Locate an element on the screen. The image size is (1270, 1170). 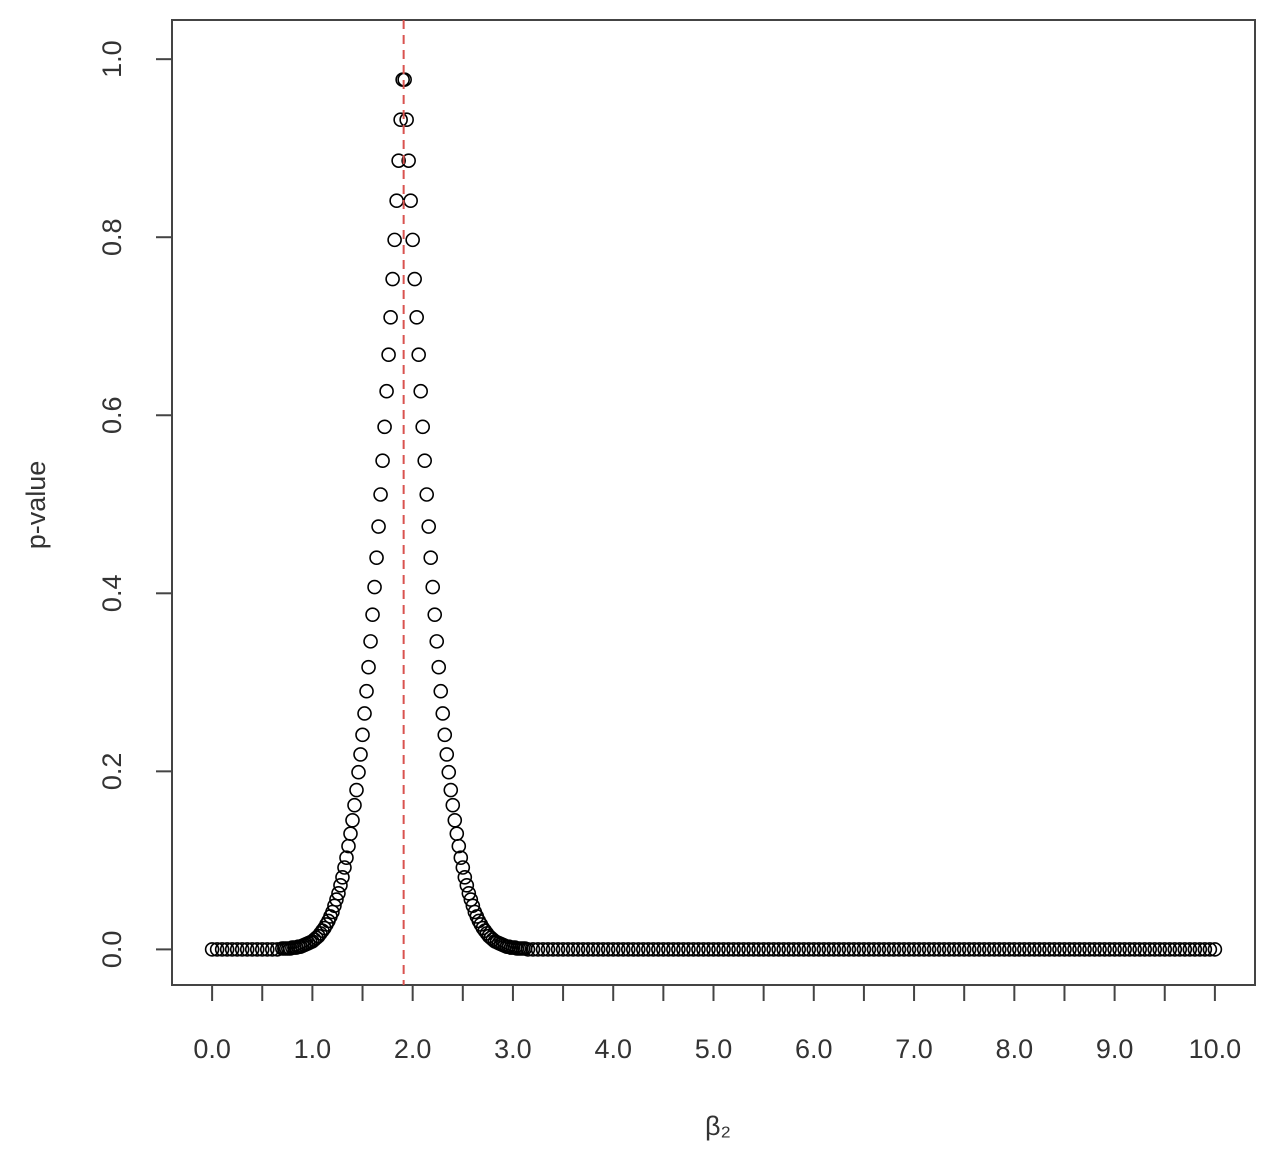
y-tick-label: 1.0 is located at coordinates (112, 59).